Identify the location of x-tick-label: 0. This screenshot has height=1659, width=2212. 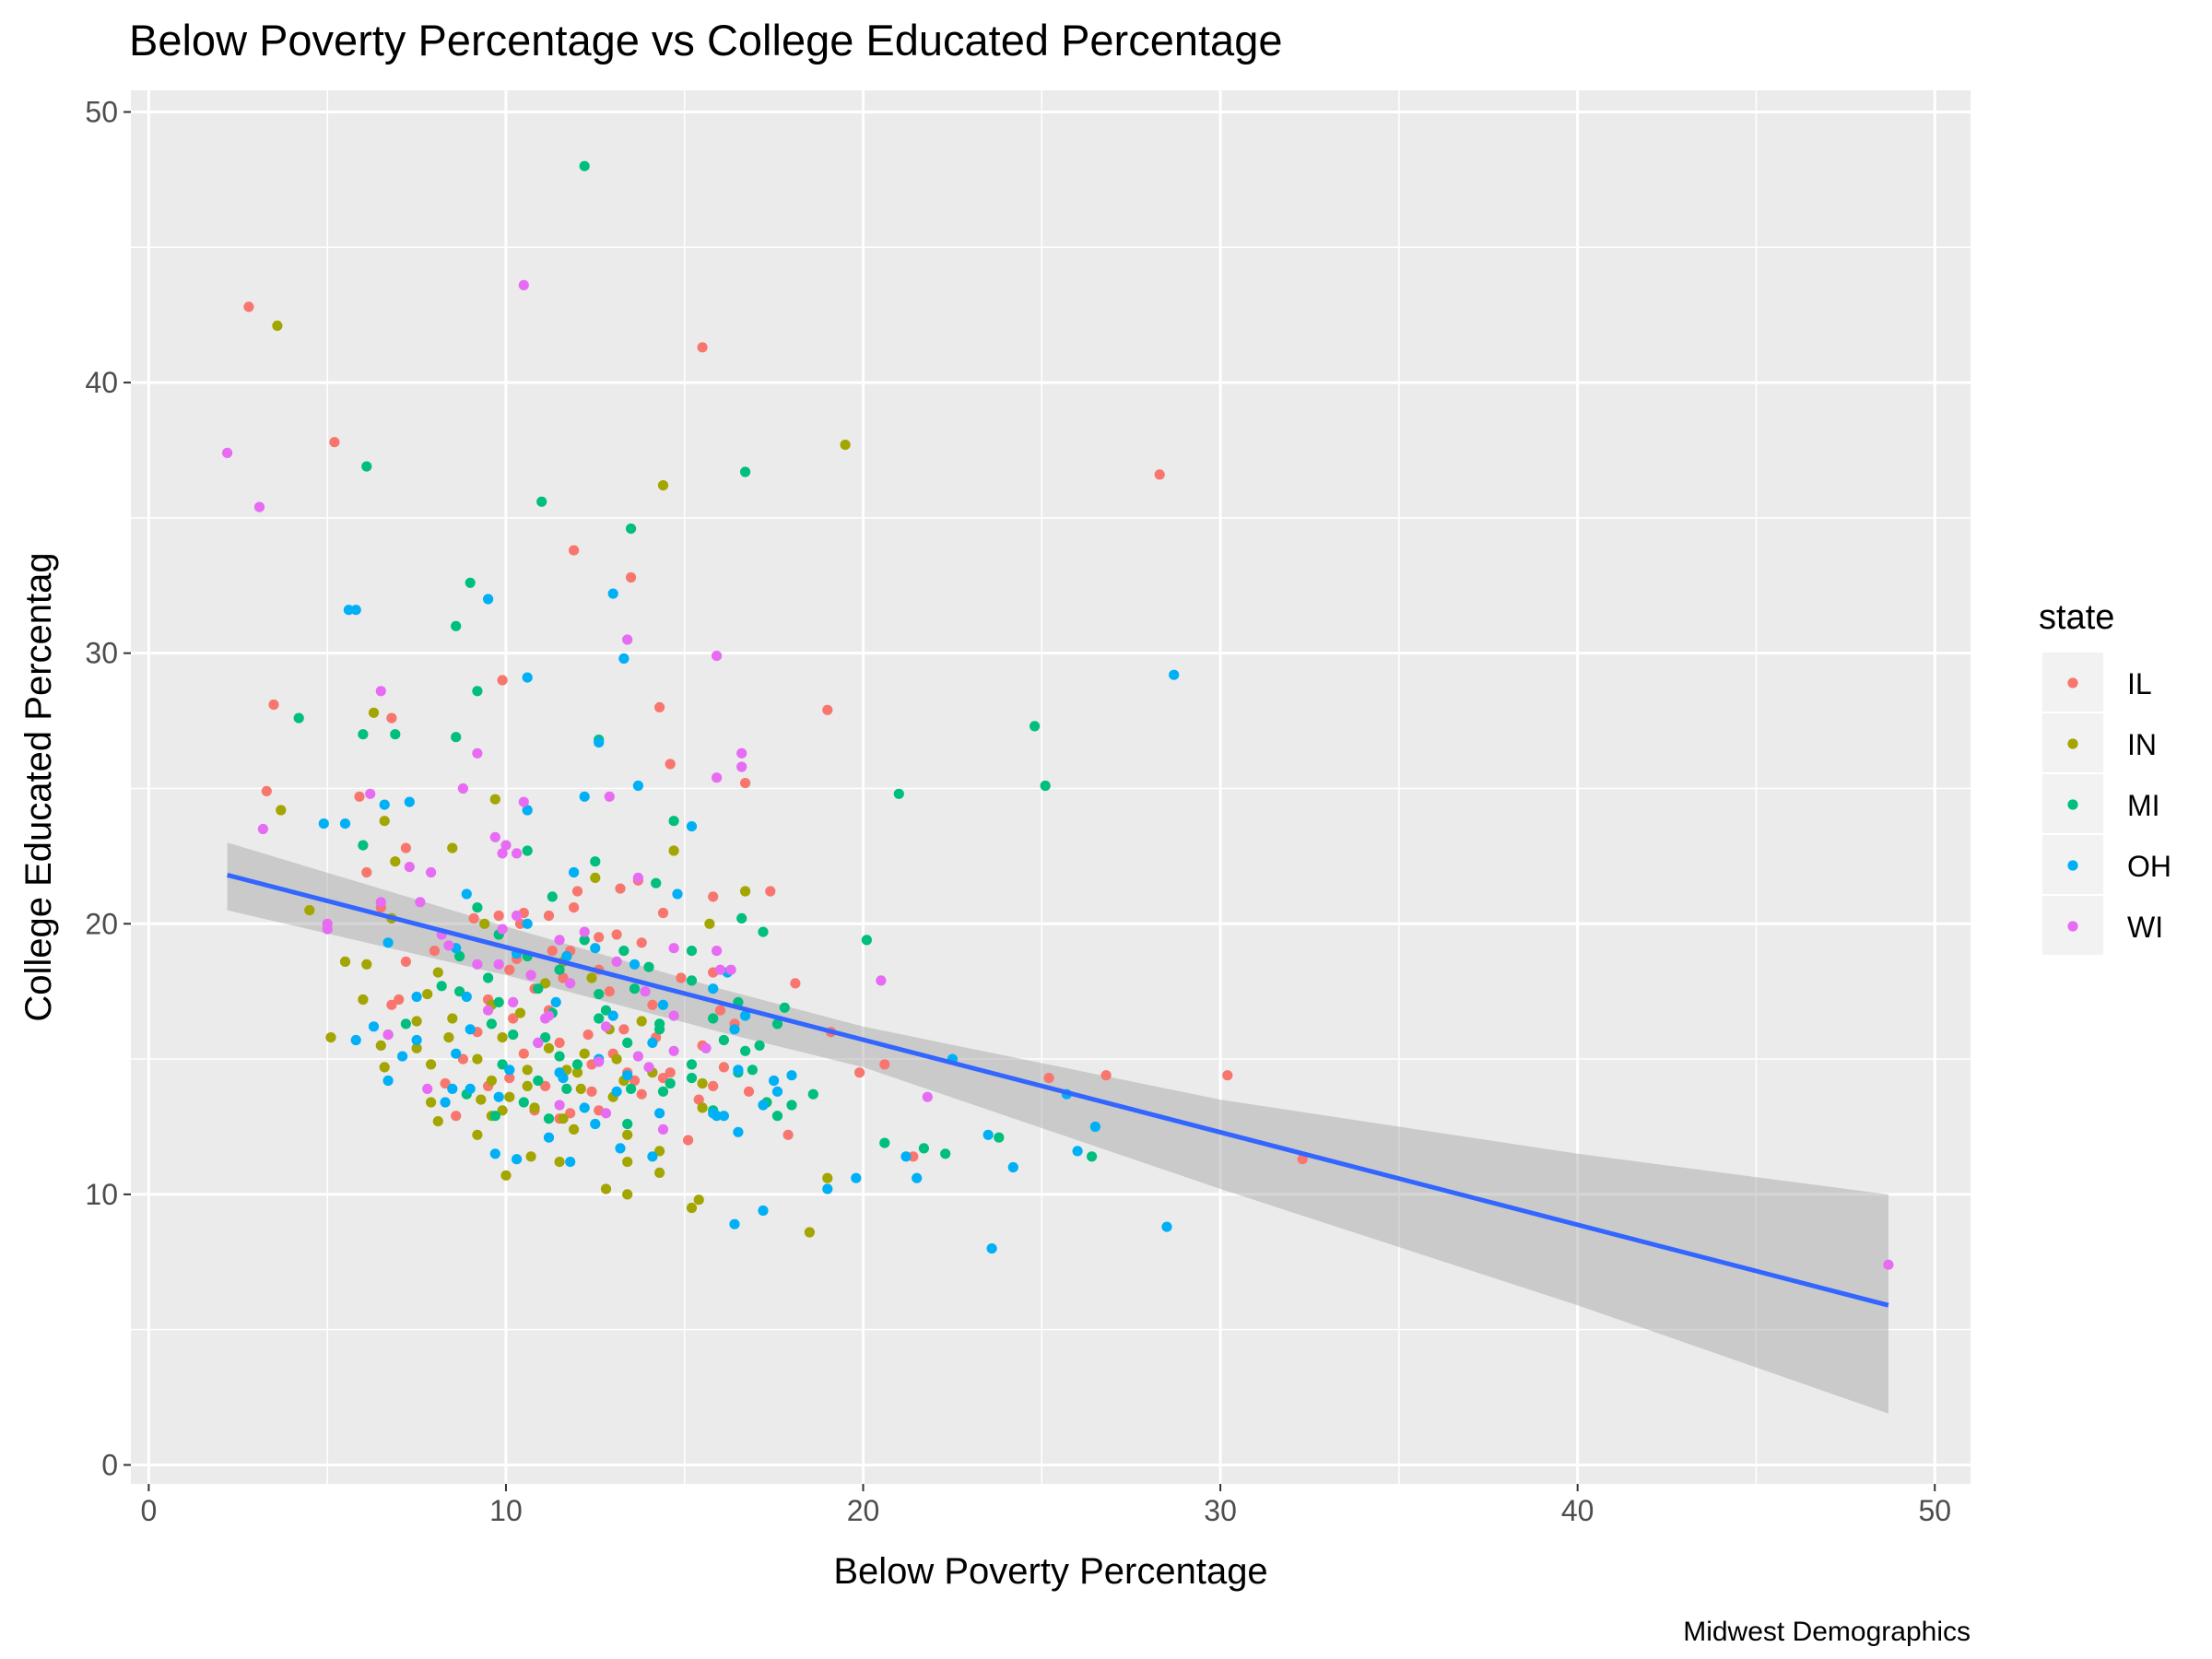
(148, 1510).